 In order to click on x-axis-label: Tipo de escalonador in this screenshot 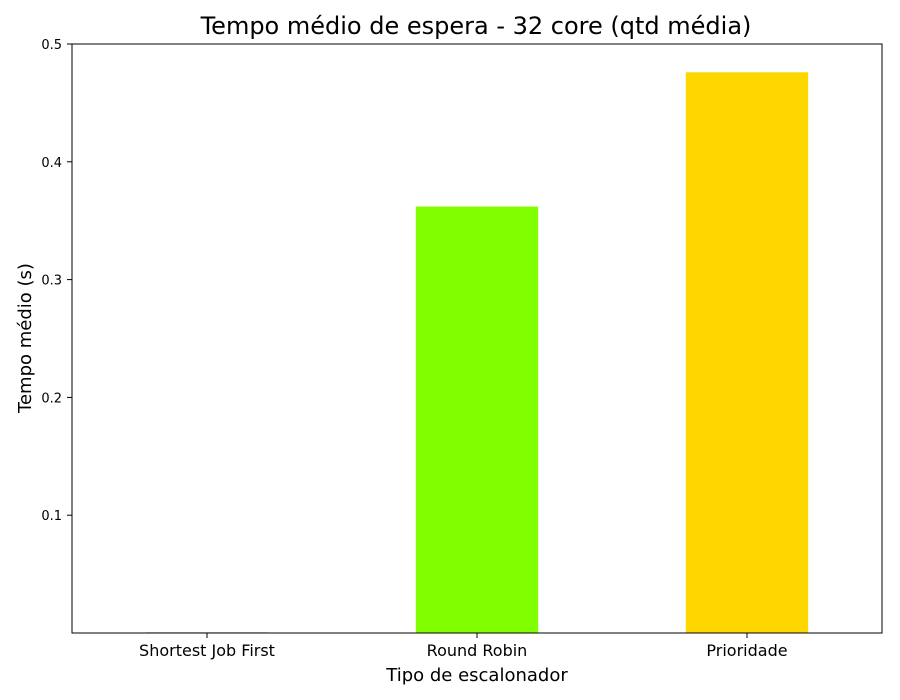, I will do `click(476, 675)`.